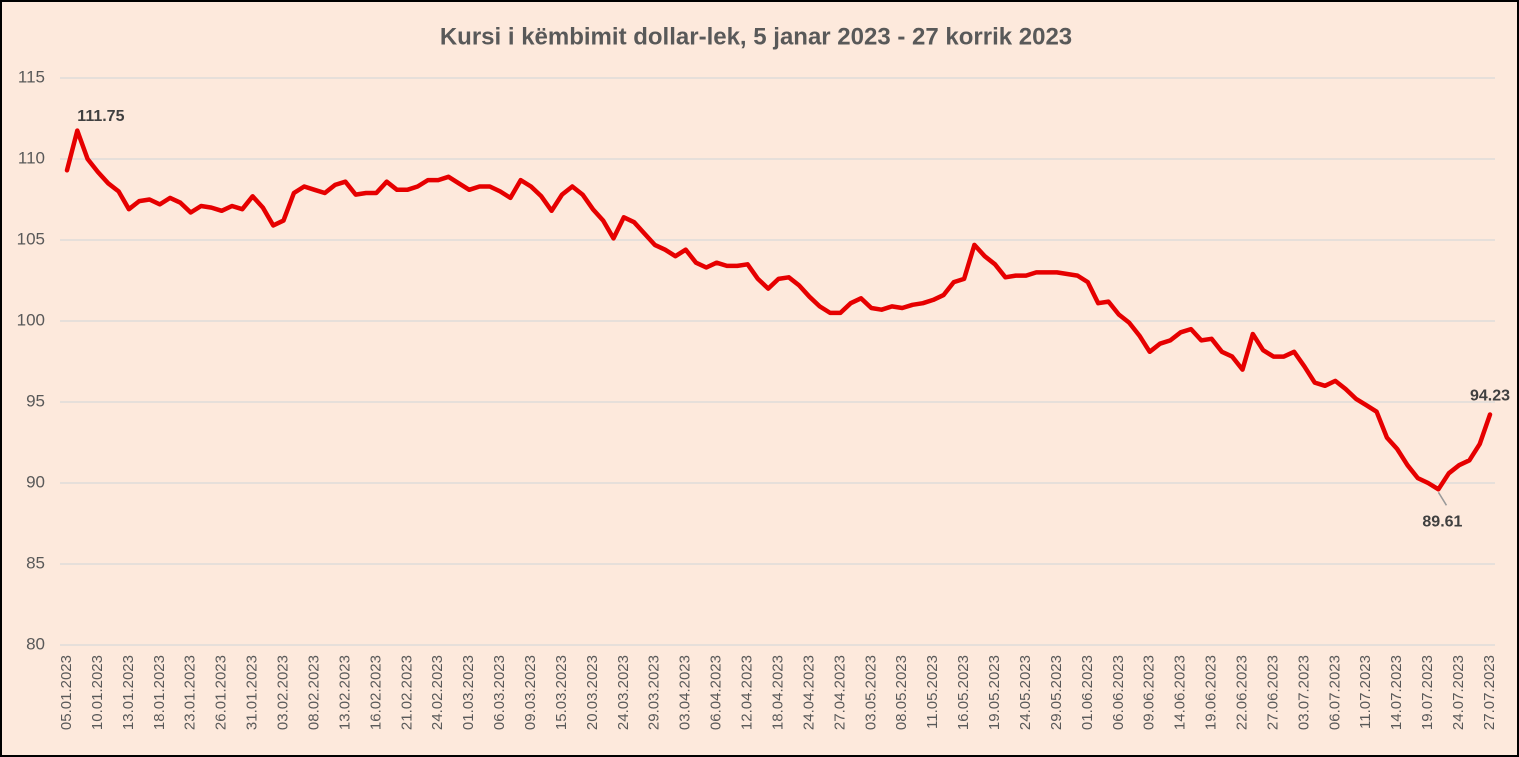 Image resolution: width=1519 pixels, height=757 pixels. What do you see at coordinates (499, 692) in the screenshot?
I see `x-tick-label: 06.03.2023` at bounding box center [499, 692].